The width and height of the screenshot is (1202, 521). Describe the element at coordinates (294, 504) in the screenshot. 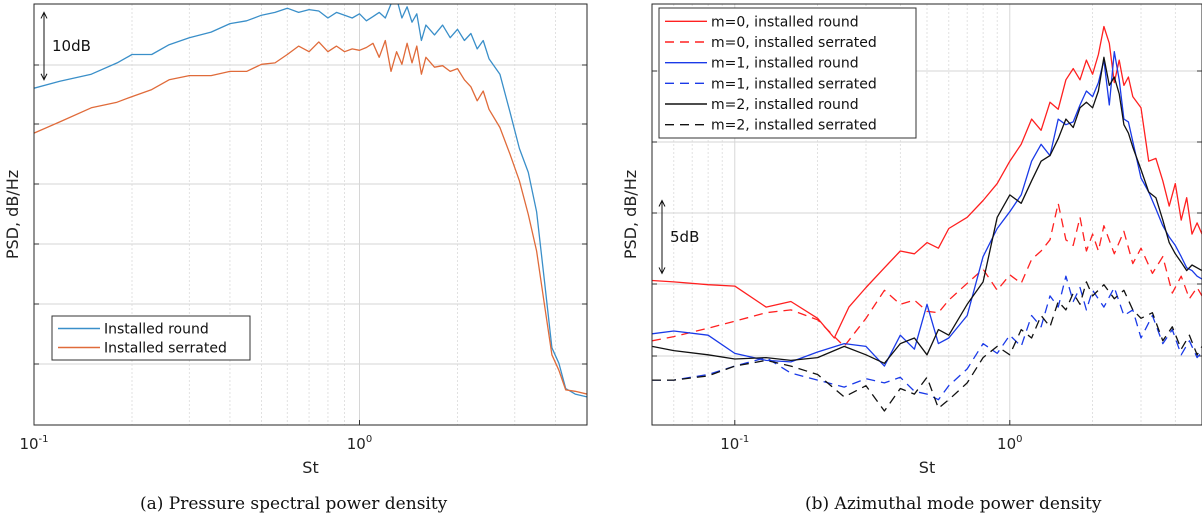

I see `caption-a: (a) Pressure spectral power density` at that location.